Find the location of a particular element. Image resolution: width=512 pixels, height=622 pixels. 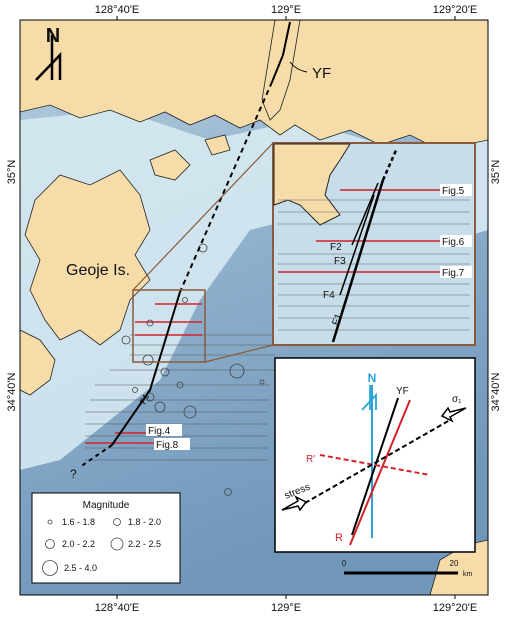

stress-diagram is located at coordinates (375, 455).